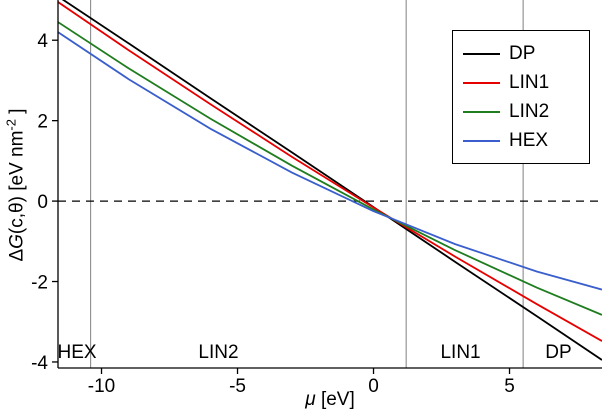 The image size is (606, 414). Describe the element at coordinates (42, 202) in the screenshot. I see `y-tick-label: 0` at that location.